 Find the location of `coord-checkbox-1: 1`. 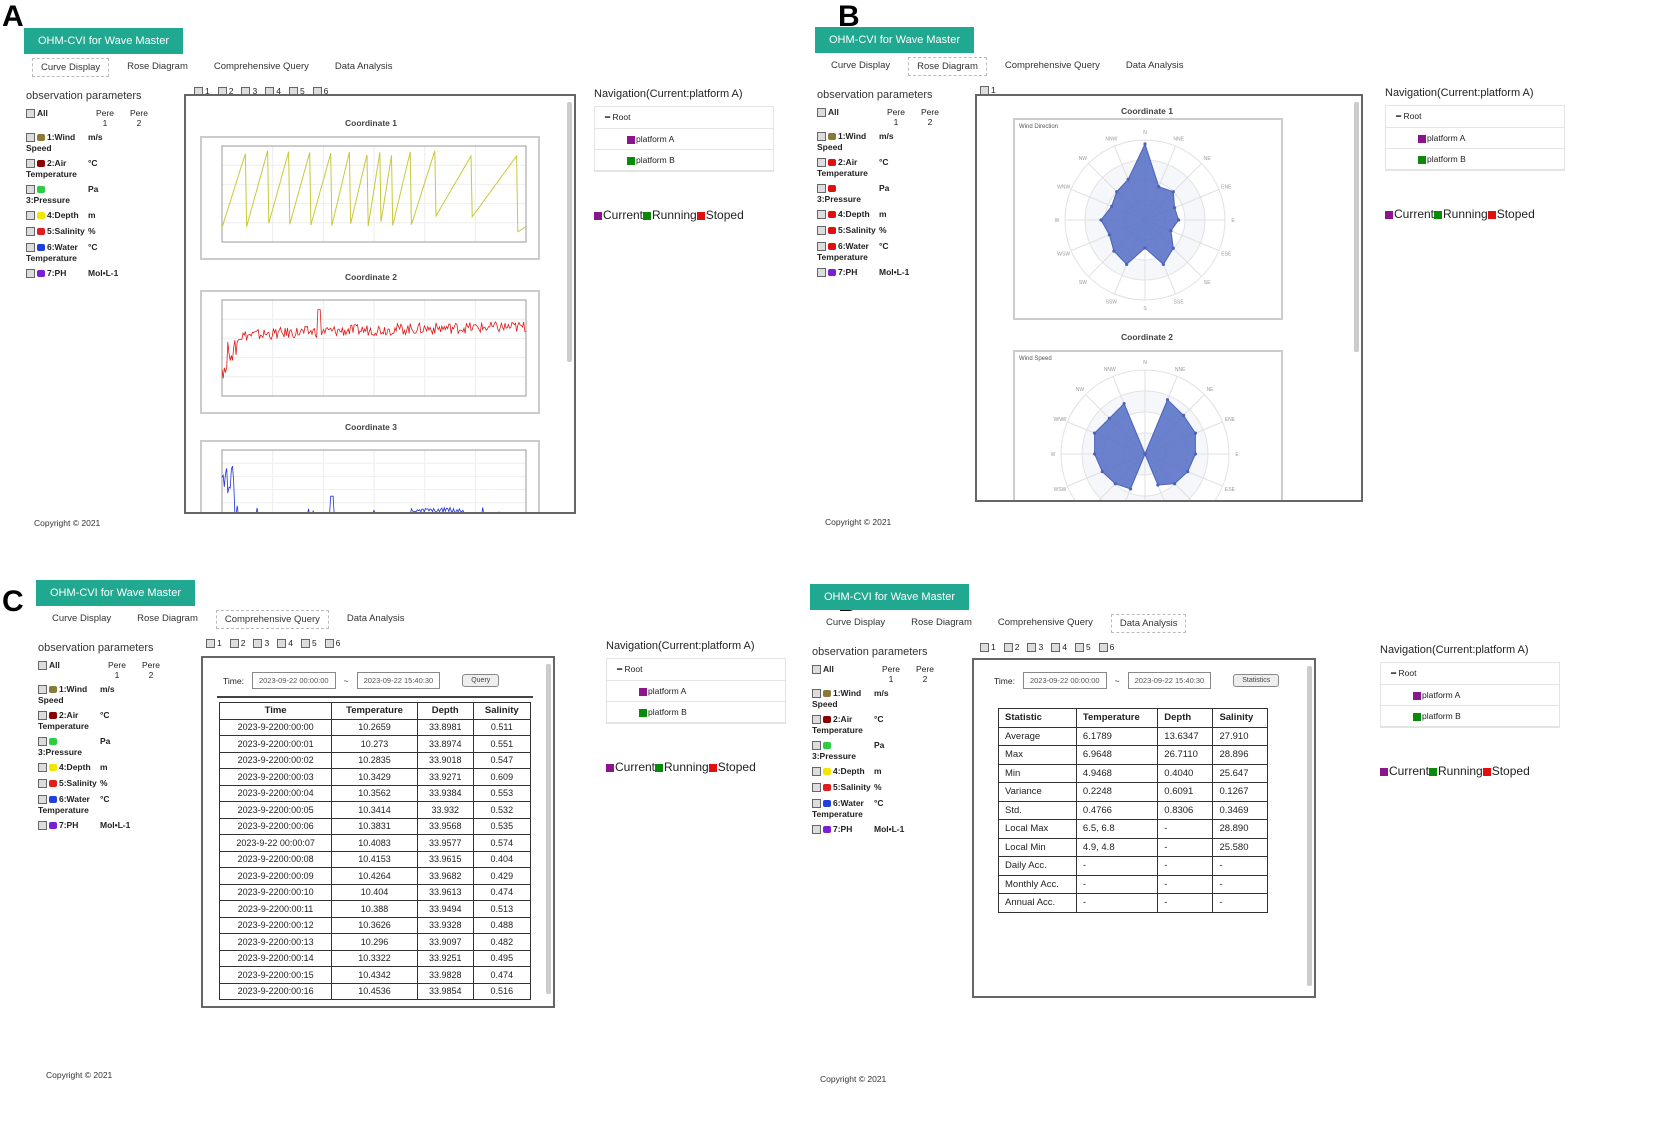

coord-checkbox-1: 1 is located at coordinates (214, 643).